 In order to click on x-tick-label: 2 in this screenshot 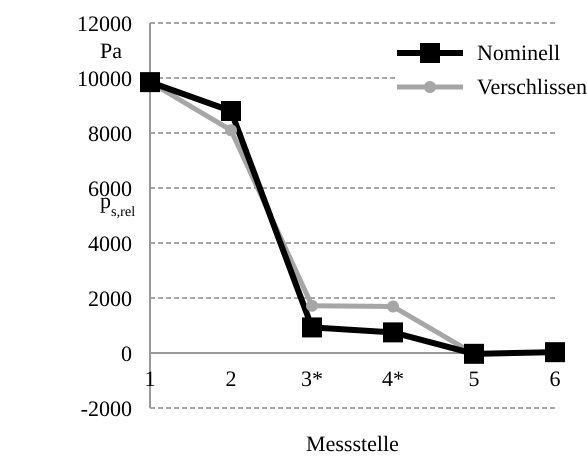, I will do `click(231, 378)`.